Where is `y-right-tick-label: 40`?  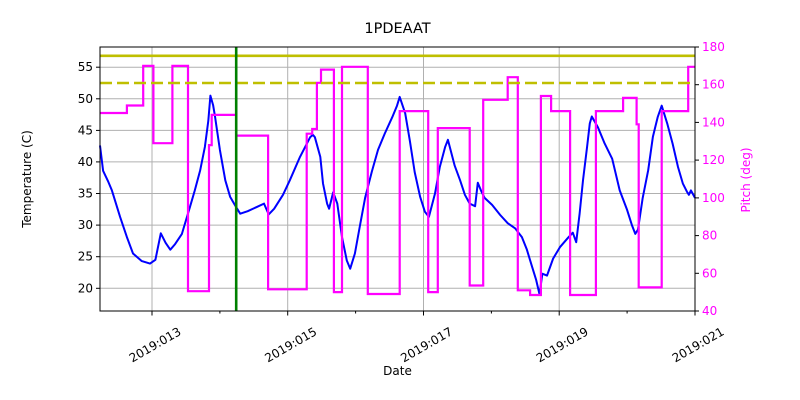 y-right-tick-label: 40 is located at coordinates (709, 311).